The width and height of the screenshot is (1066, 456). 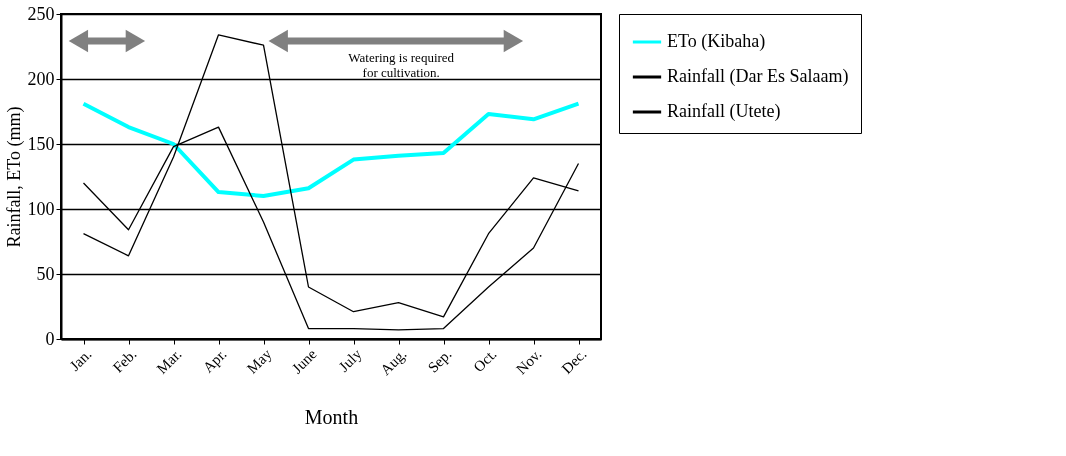 What do you see at coordinates (439, 360) in the screenshot?
I see `x-tick-label: Sep.` at bounding box center [439, 360].